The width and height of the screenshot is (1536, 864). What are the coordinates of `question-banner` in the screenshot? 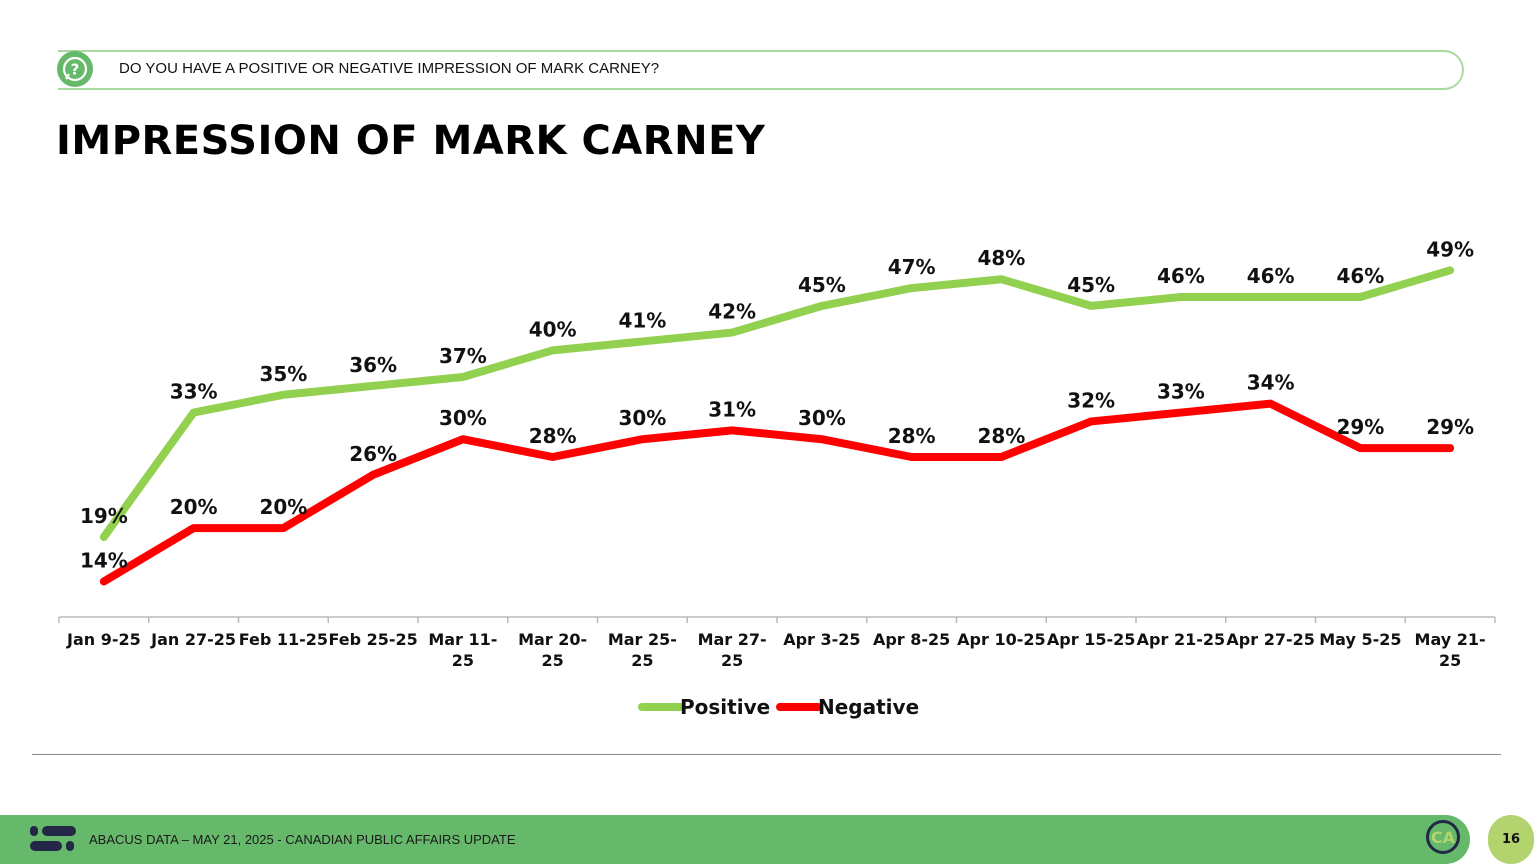 It's located at (761, 70).